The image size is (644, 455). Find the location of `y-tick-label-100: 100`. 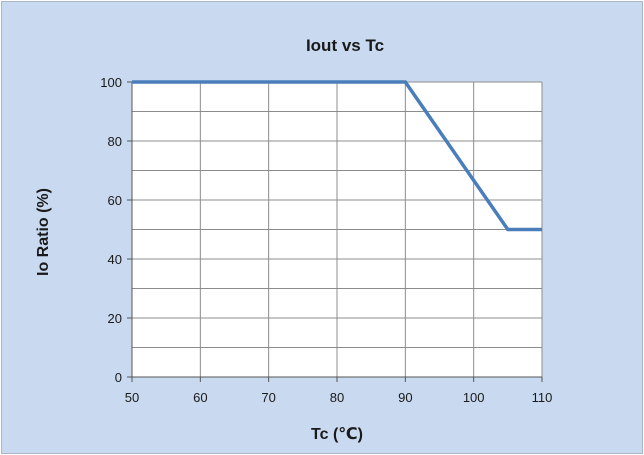

y-tick-label-100: 100 is located at coordinates (111, 82).